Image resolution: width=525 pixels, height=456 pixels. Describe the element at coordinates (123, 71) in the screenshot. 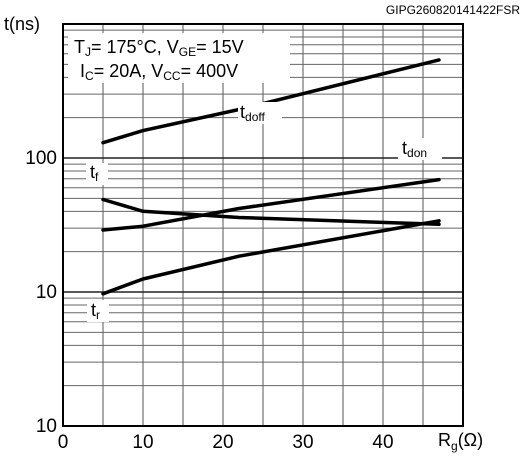

I see `cond2-p1-val: = 20A,` at that location.